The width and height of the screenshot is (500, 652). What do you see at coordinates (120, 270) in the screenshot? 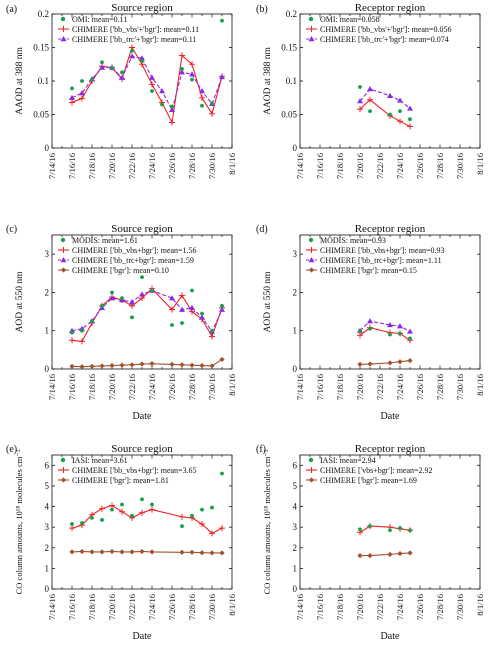
I see `legend-entry: CHIMERE ['bgr']: mean=0.10` at bounding box center [120, 270].